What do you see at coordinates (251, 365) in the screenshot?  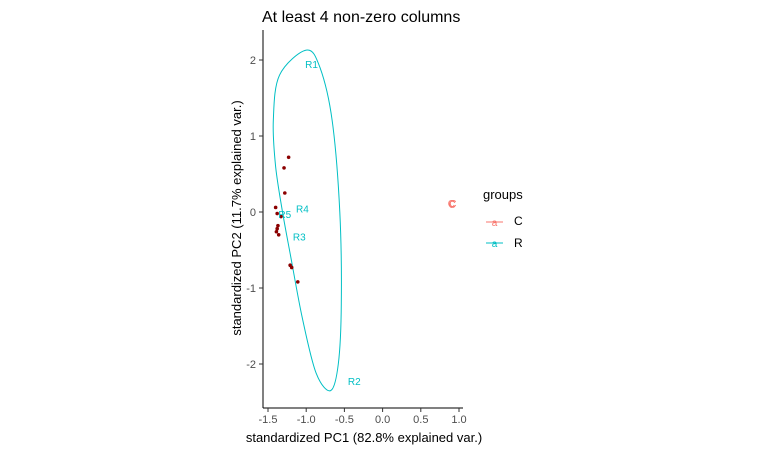 I see `y-tick-label: -2` at bounding box center [251, 365].